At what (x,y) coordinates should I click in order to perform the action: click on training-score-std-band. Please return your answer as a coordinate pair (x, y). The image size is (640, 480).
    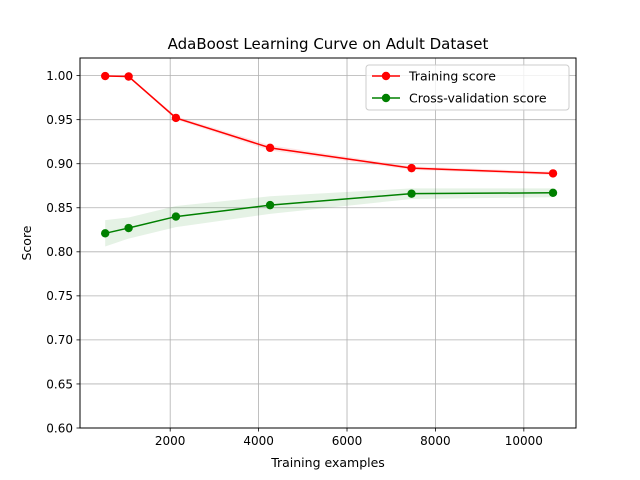
    Looking at the image, I should click on (329, 125).